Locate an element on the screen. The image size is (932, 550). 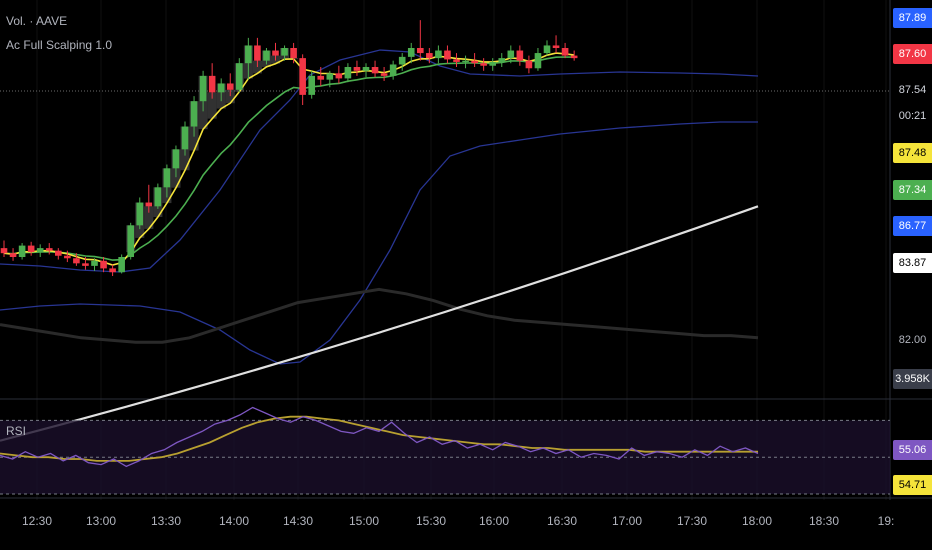
time-axis-label: 18:00 is located at coordinates (757, 521).